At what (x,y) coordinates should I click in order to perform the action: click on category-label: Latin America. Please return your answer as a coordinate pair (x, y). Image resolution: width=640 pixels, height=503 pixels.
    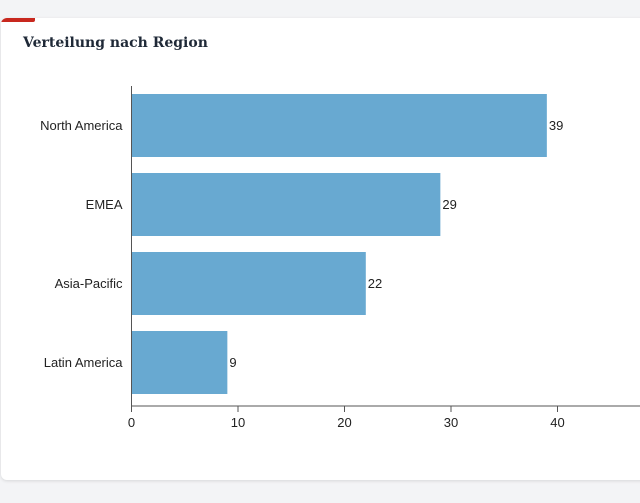
    Looking at the image, I should click on (84, 362).